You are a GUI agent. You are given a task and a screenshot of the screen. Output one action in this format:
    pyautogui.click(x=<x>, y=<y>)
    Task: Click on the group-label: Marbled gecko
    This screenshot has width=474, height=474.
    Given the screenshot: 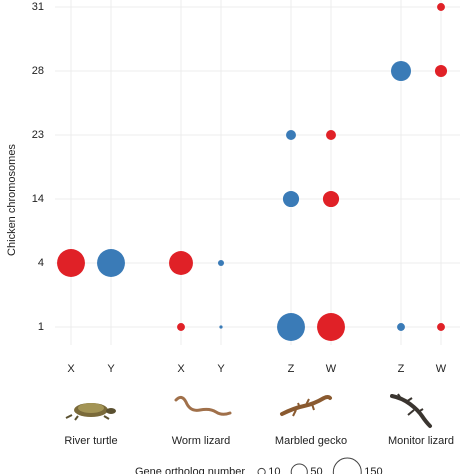 What is the action you would take?
    pyautogui.click(x=311, y=441)
    